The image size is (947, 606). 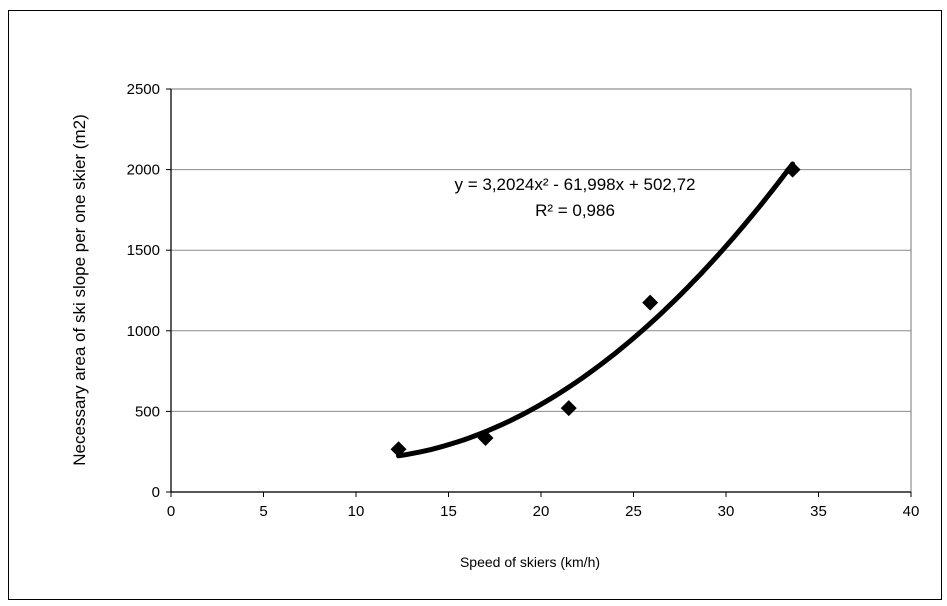 I want to click on x-tick-label: 25, so click(x=633, y=511).